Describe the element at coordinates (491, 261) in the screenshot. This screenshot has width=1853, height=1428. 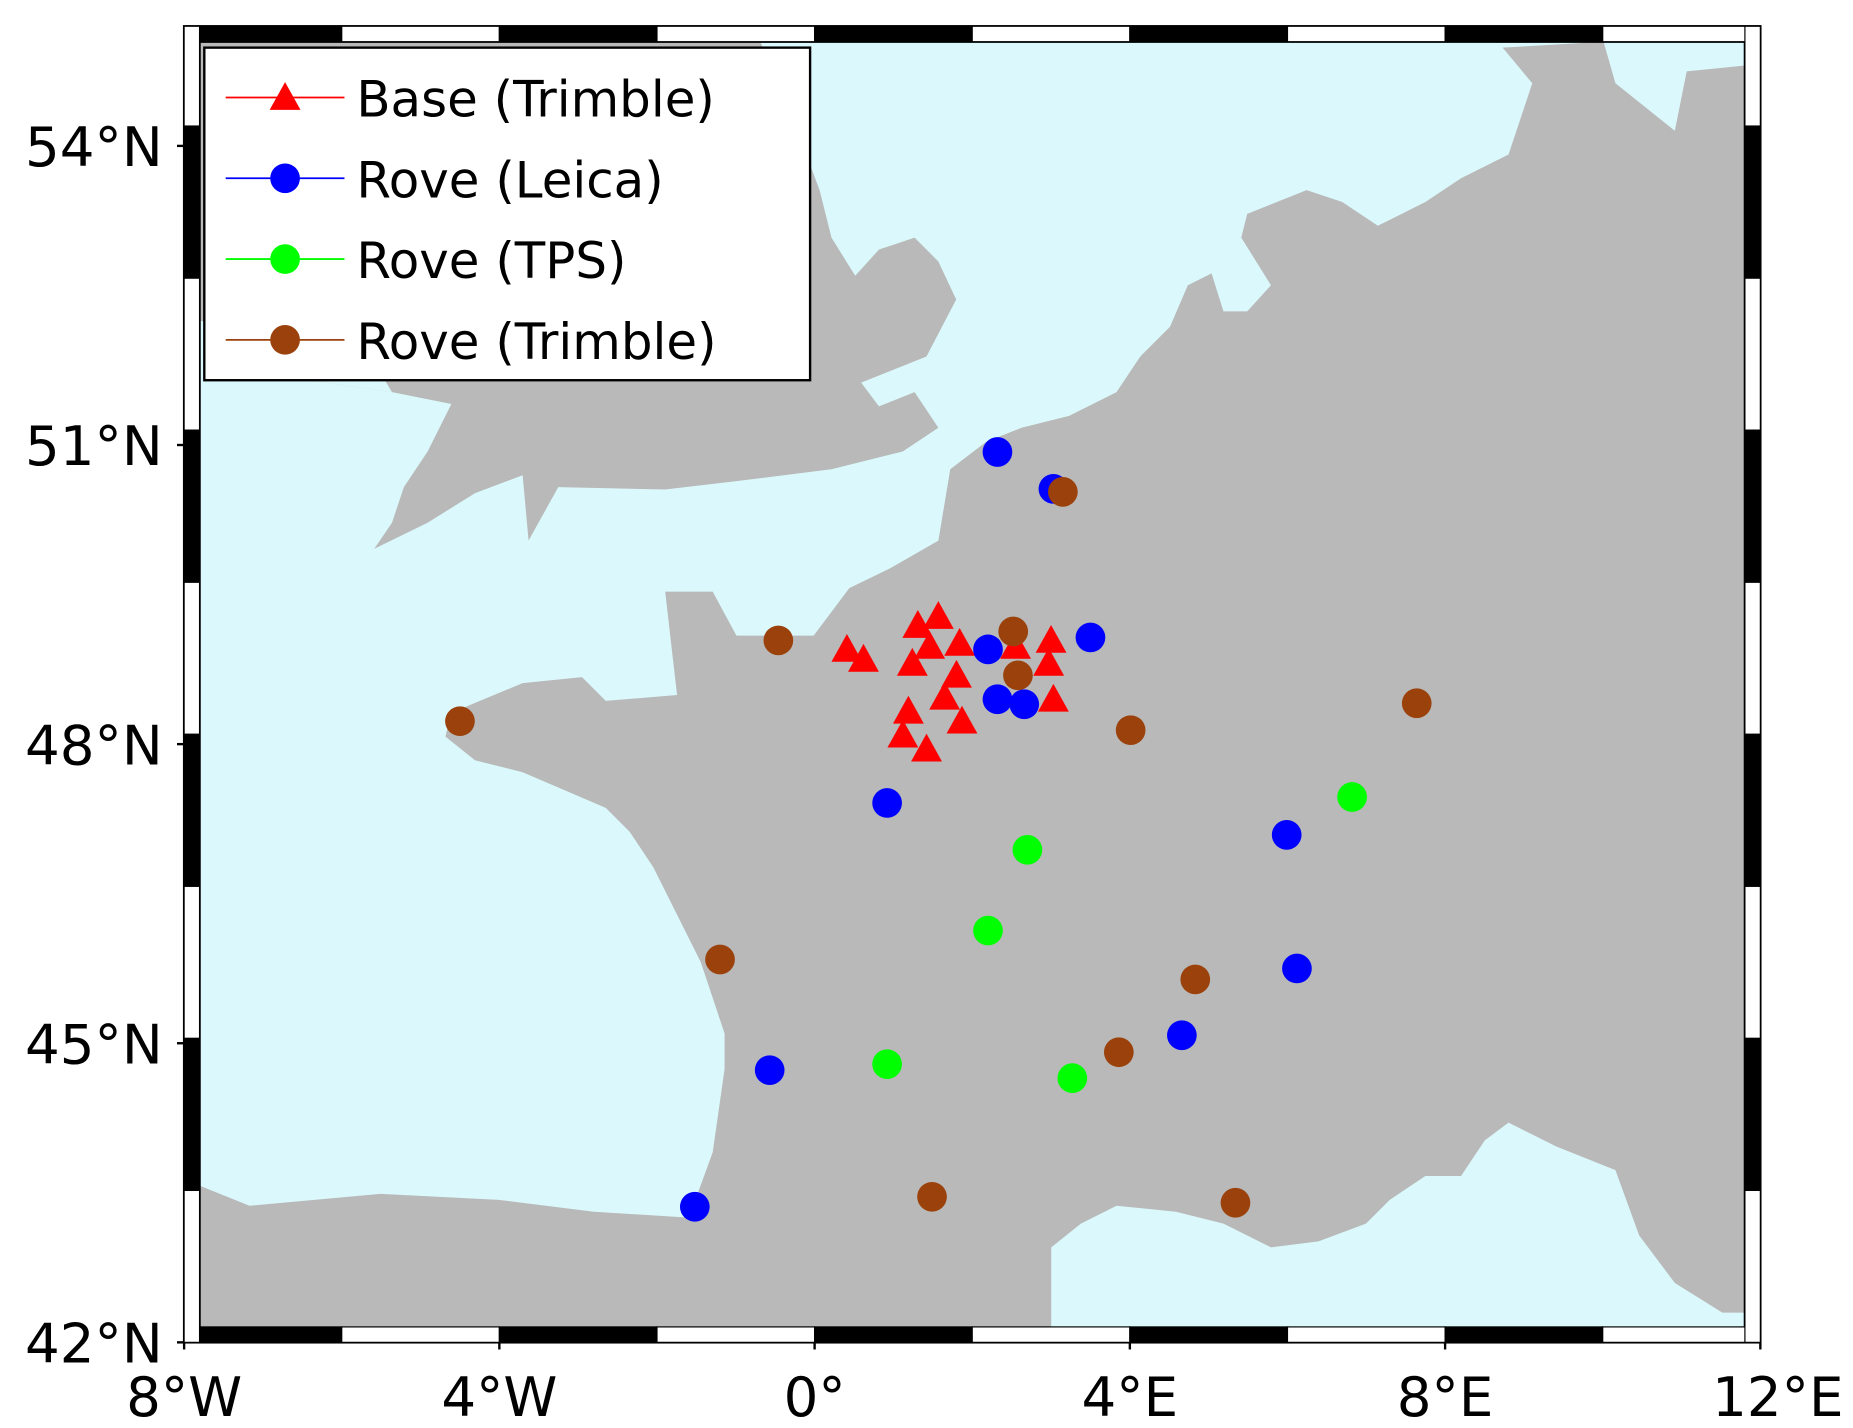
I see `legend-label: Rove (TPS)` at that location.